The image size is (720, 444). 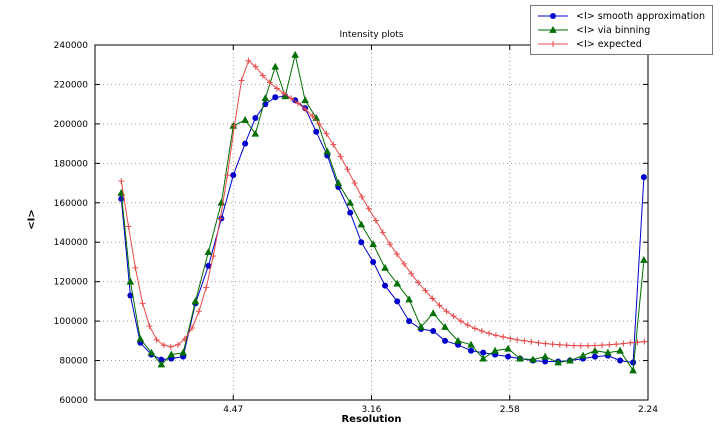 I want to click on legend-item: <I> expected, so click(x=620, y=44).